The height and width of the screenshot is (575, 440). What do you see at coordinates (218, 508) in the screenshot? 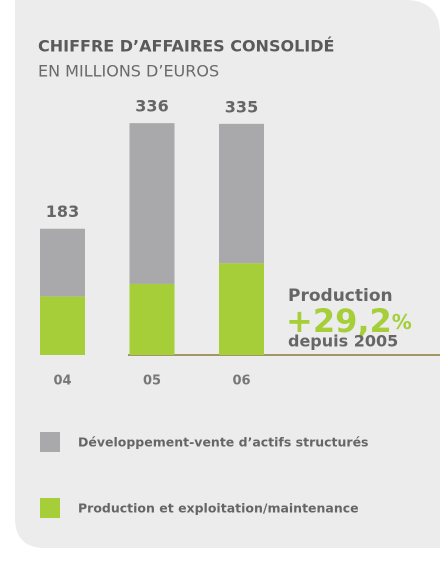
I see `legend-label: Production et exploitation/maintenance` at bounding box center [218, 508].